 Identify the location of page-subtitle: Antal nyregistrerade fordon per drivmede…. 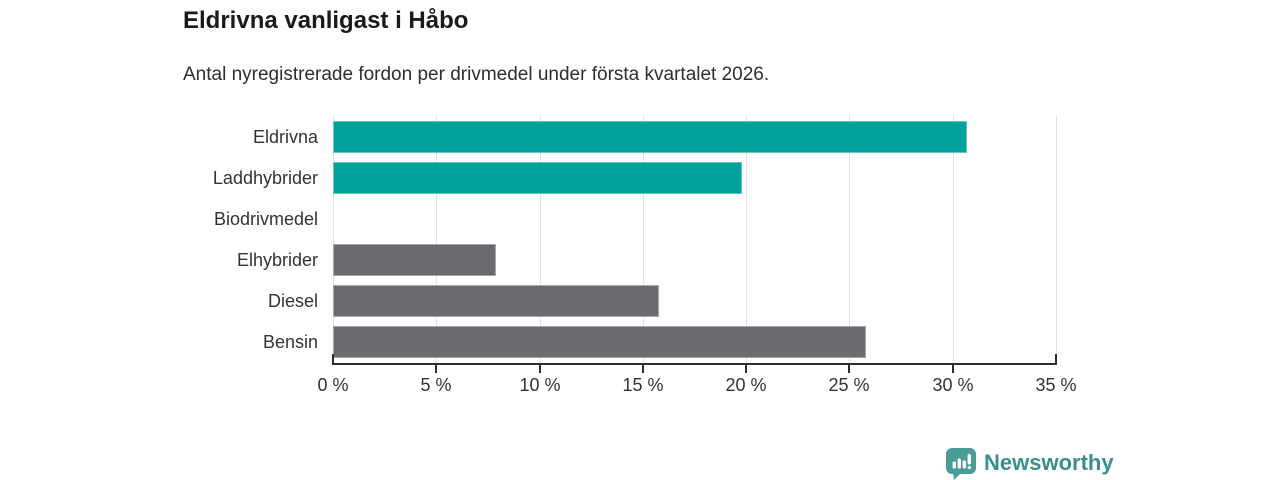
(476, 74).